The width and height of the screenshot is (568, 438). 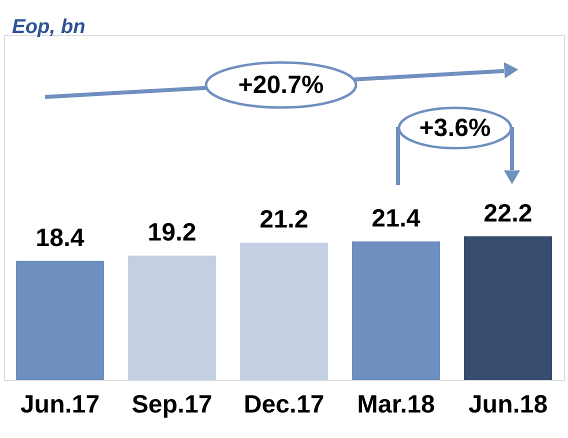 I want to click on x-tick-label: Jun.17, so click(x=60, y=404).